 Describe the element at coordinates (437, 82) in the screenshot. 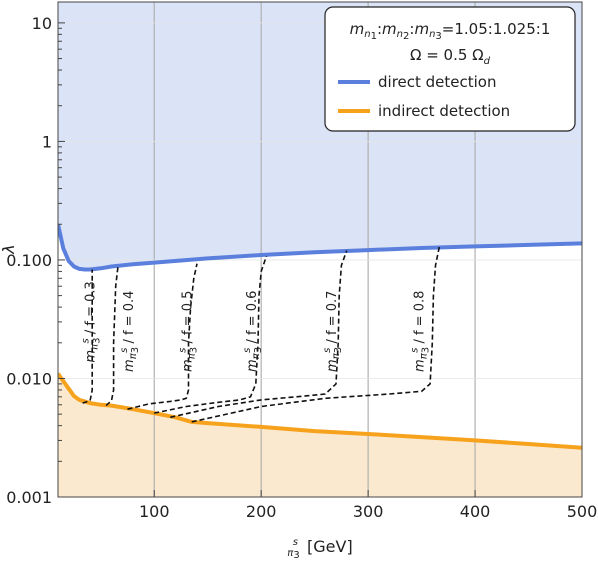

I see `legend-entry-0: direct detection` at that location.